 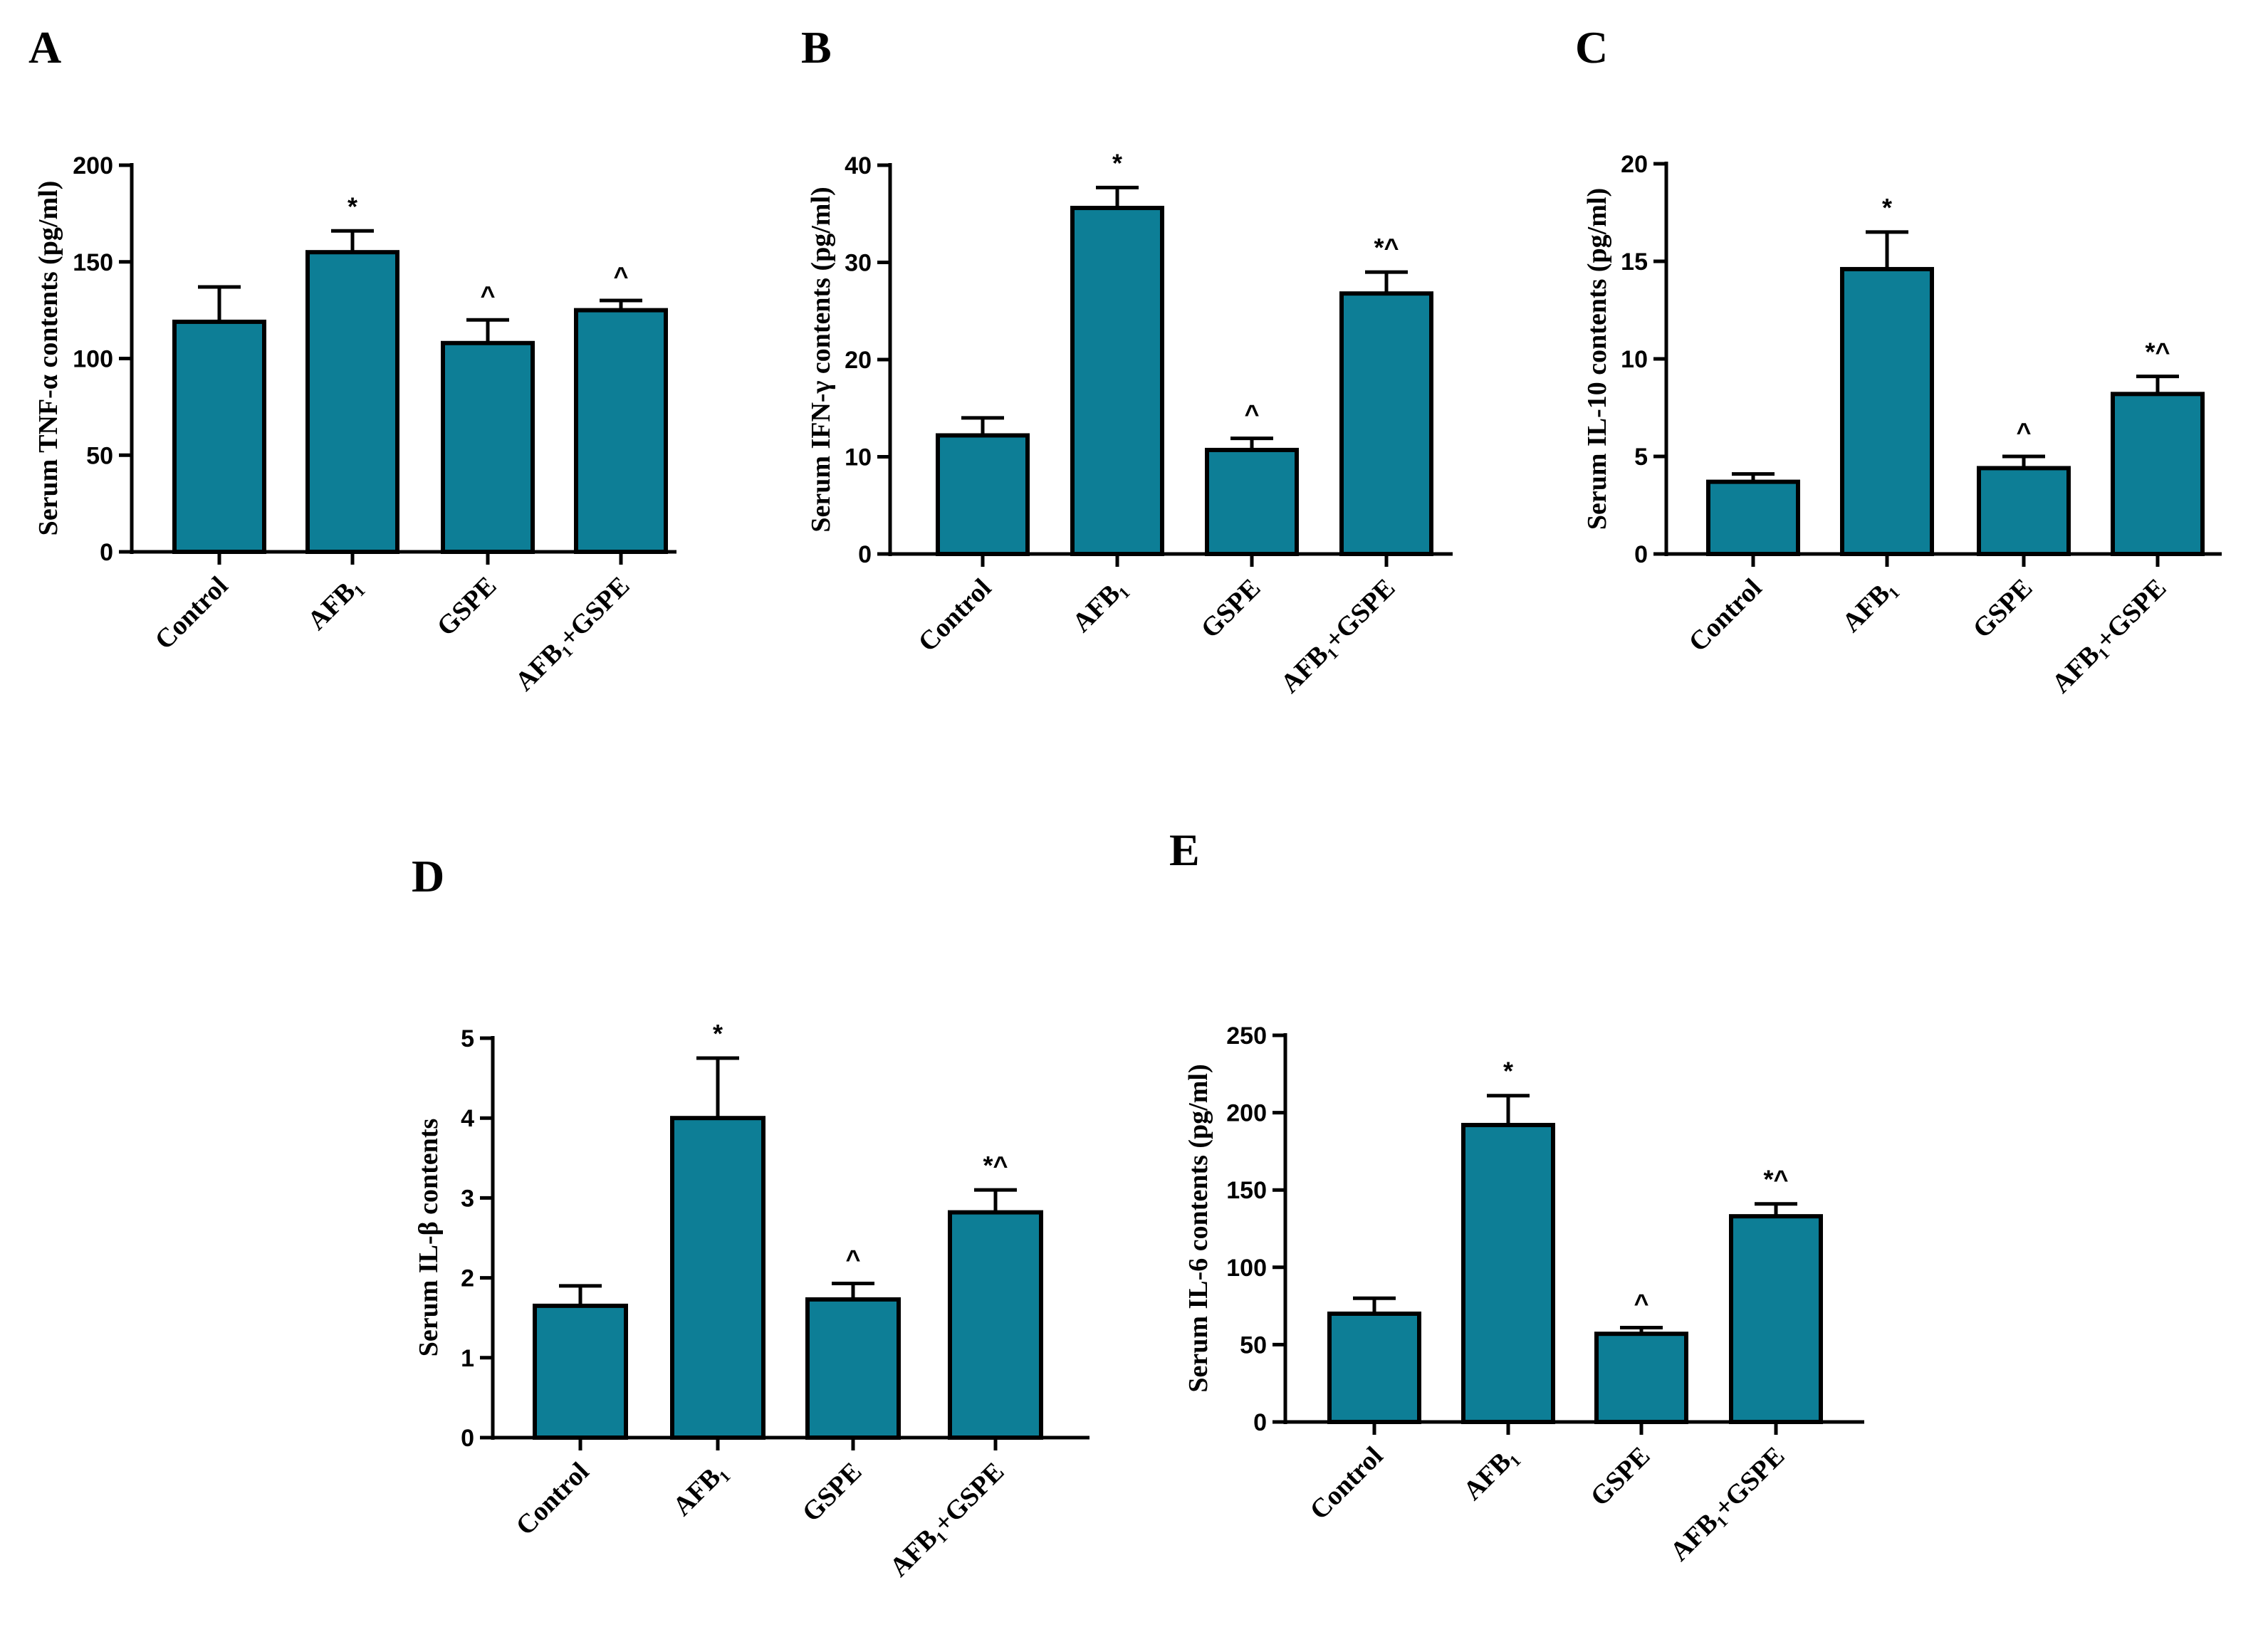 I want to click on y-axis-label: Serum IL-β contents, so click(x=429, y=1238).